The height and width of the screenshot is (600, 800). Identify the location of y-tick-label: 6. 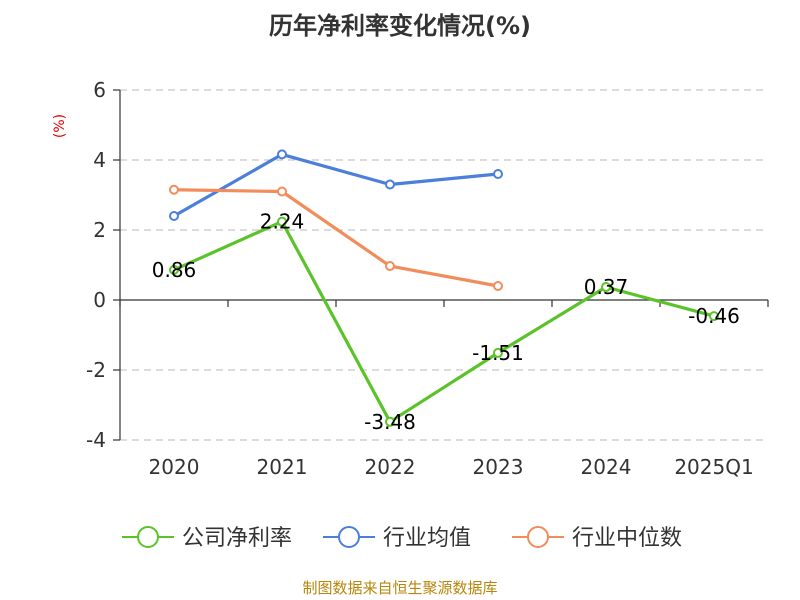
(99, 90).